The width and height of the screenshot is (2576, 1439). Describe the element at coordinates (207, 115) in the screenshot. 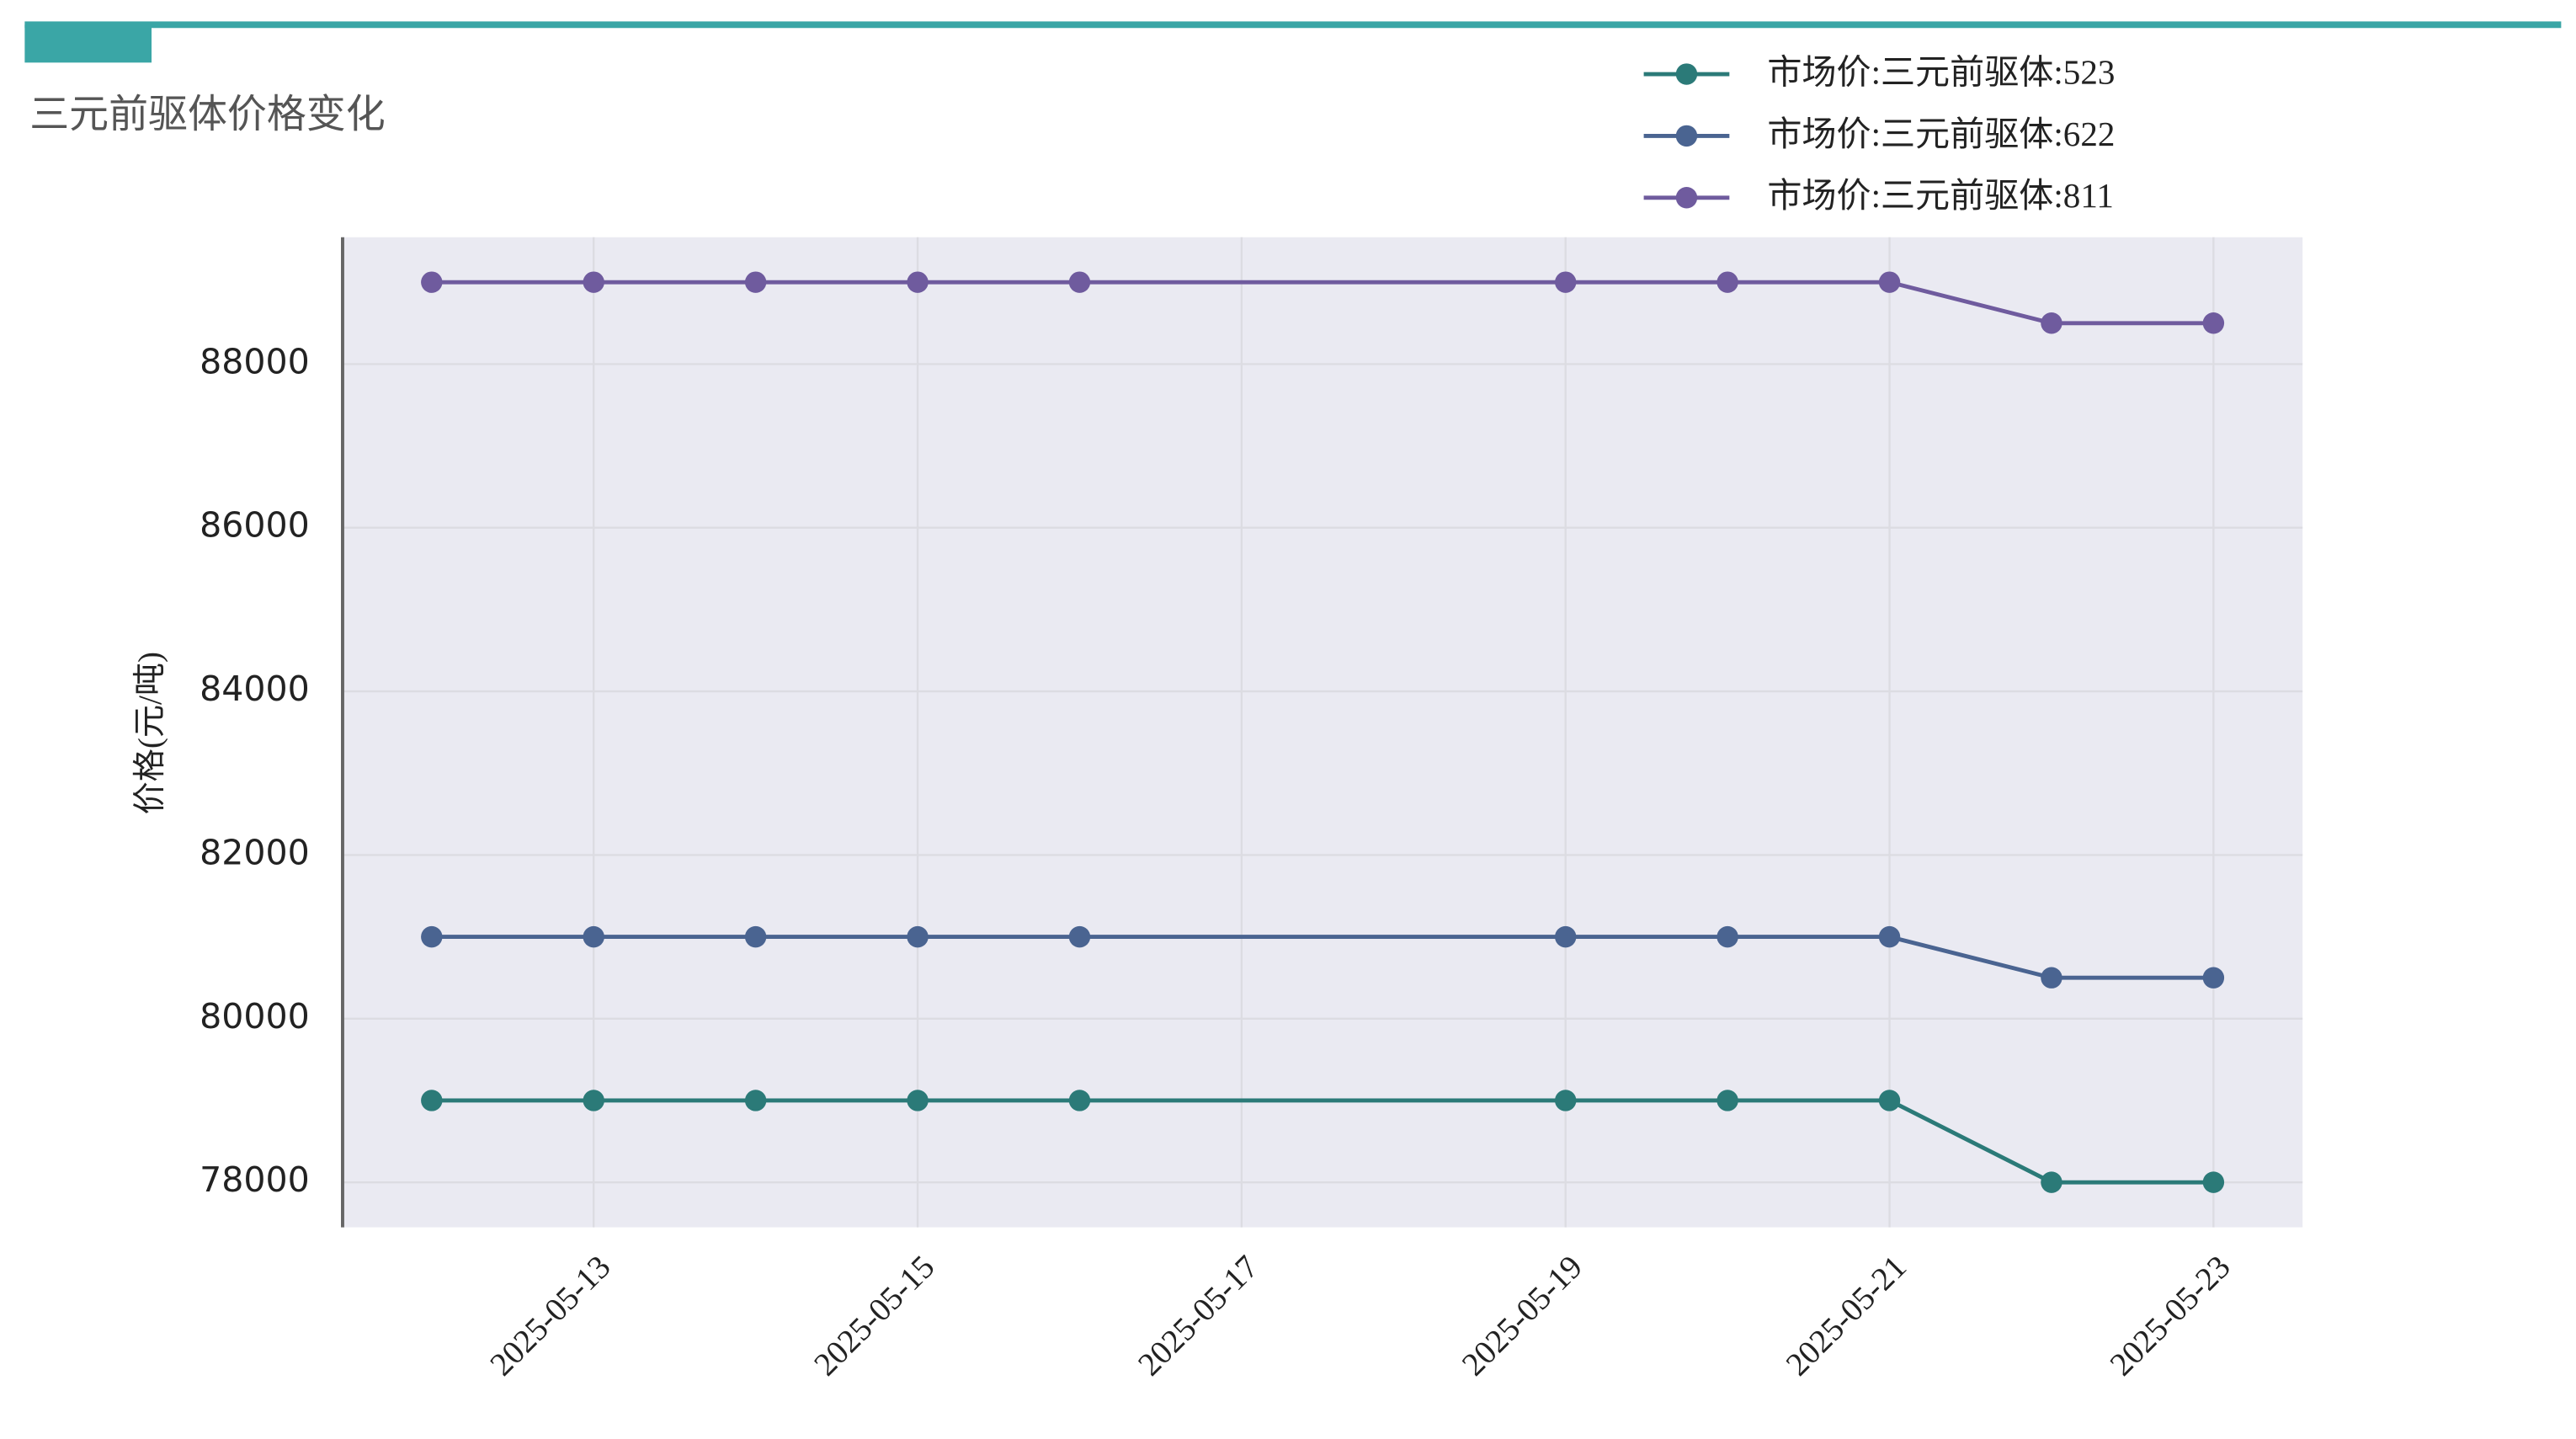

I see `chart-title: 三元前驱体价格变化` at that location.